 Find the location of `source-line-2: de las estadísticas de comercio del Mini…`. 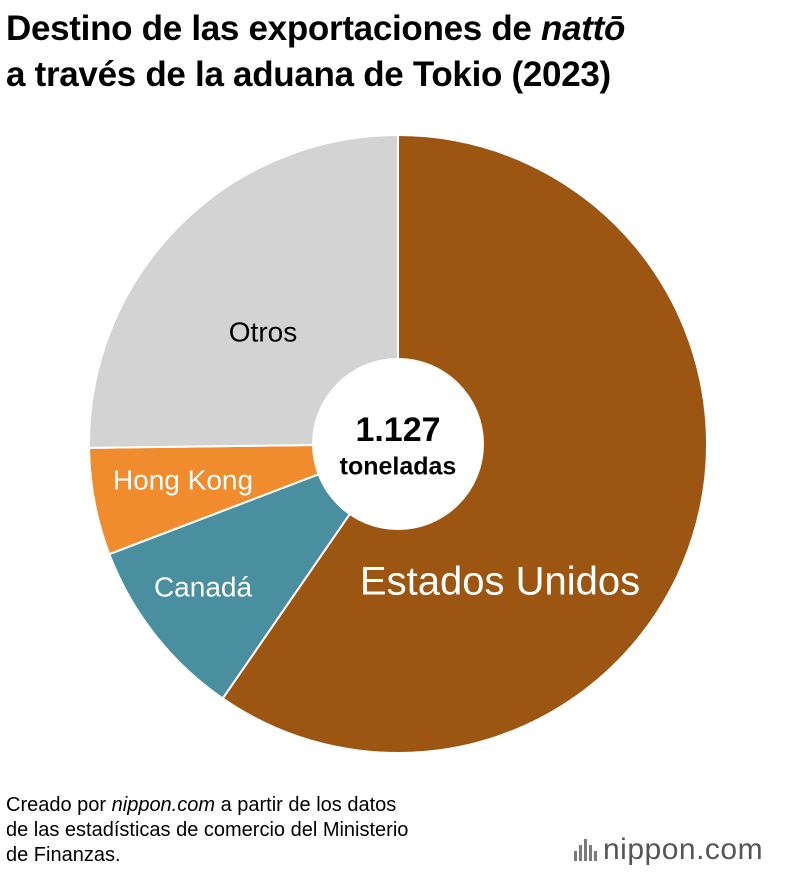

source-line-2: de las estadísticas de comercio del Mini… is located at coordinates (207, 830).